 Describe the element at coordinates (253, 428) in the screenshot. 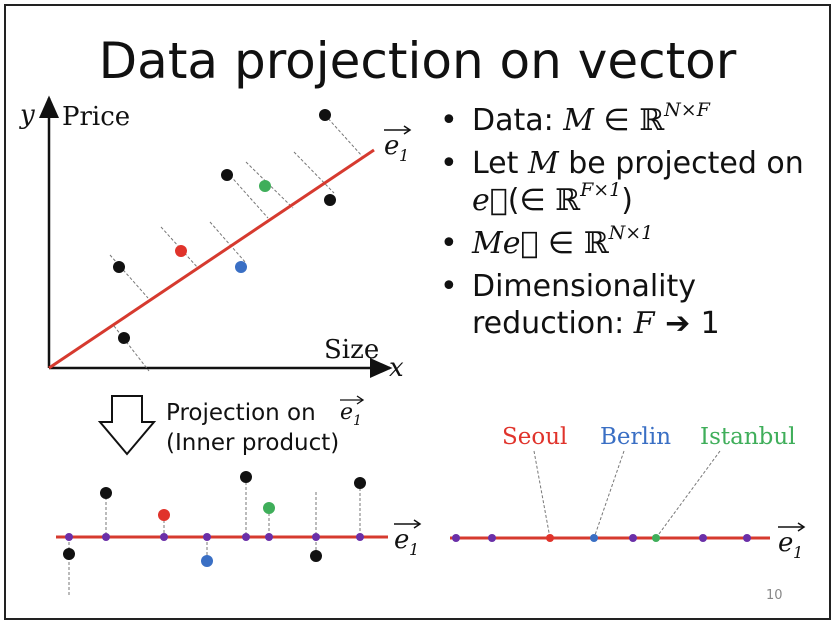

I see `projection-caption: Projection on (Inner product)` at that location.